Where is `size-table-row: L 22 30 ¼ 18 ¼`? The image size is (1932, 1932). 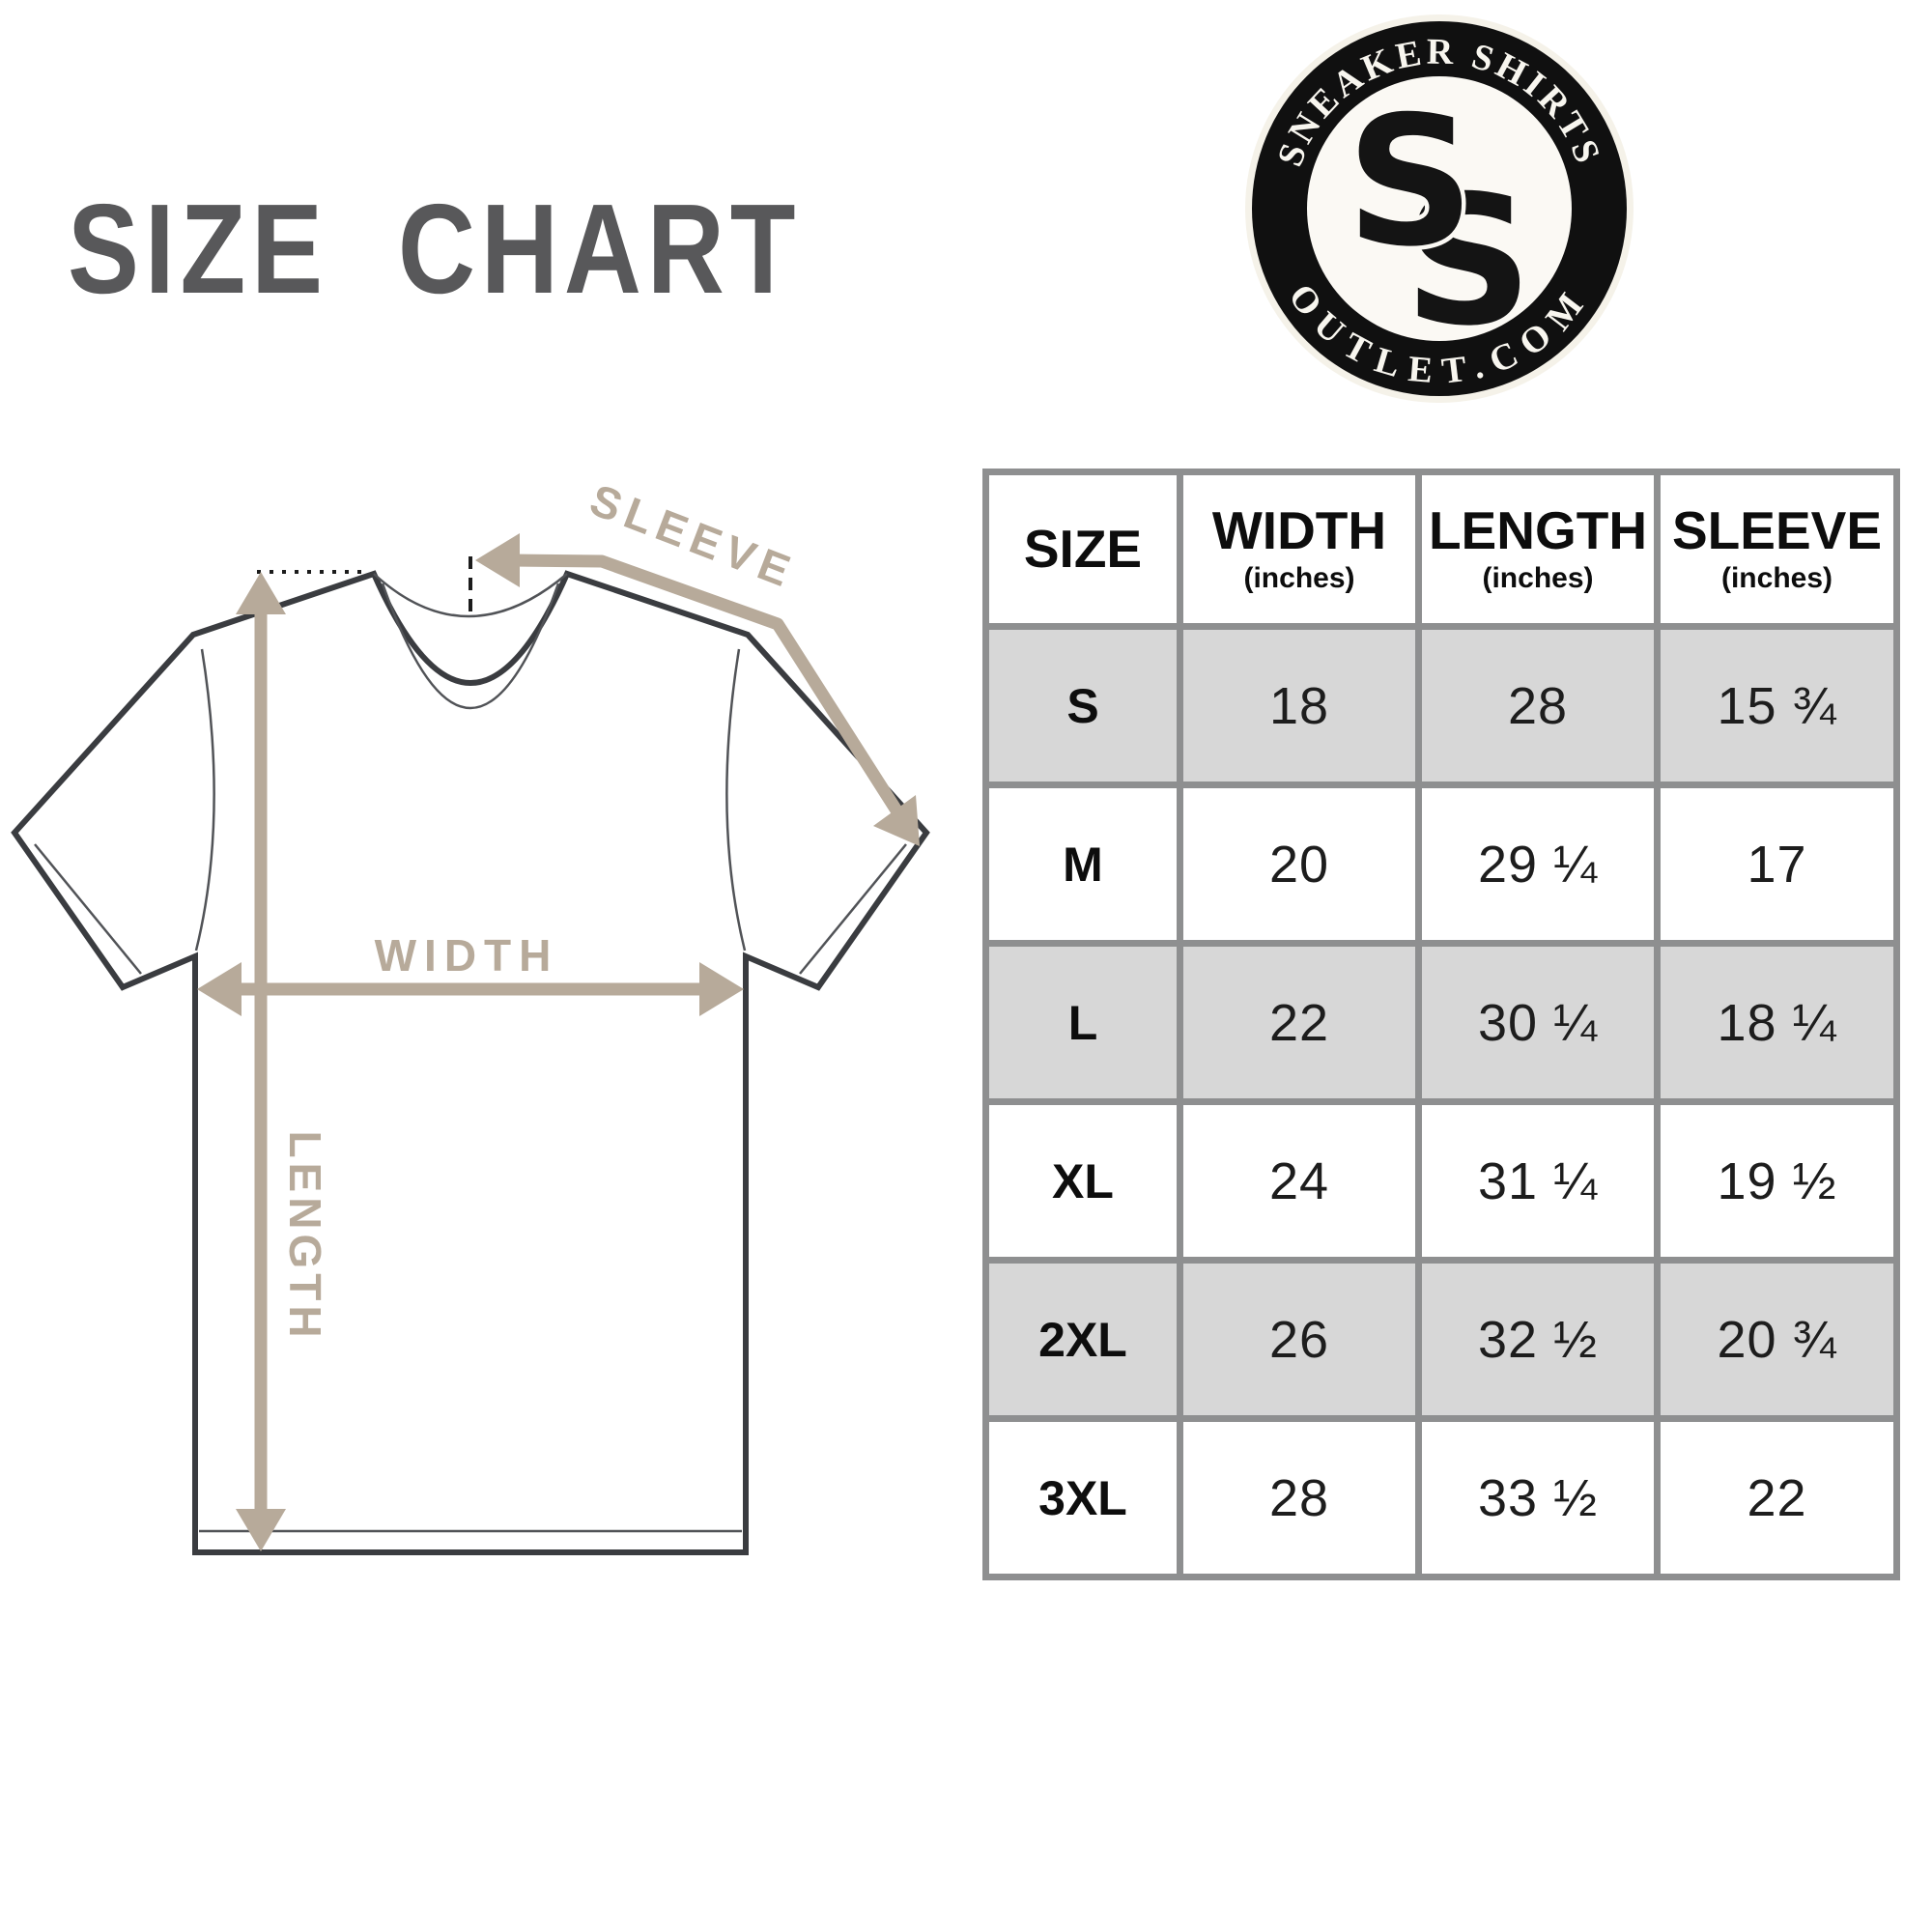 size-table-row: L 22 30 ¼ 18 ¼ is located at coordinates (1441, 1022).